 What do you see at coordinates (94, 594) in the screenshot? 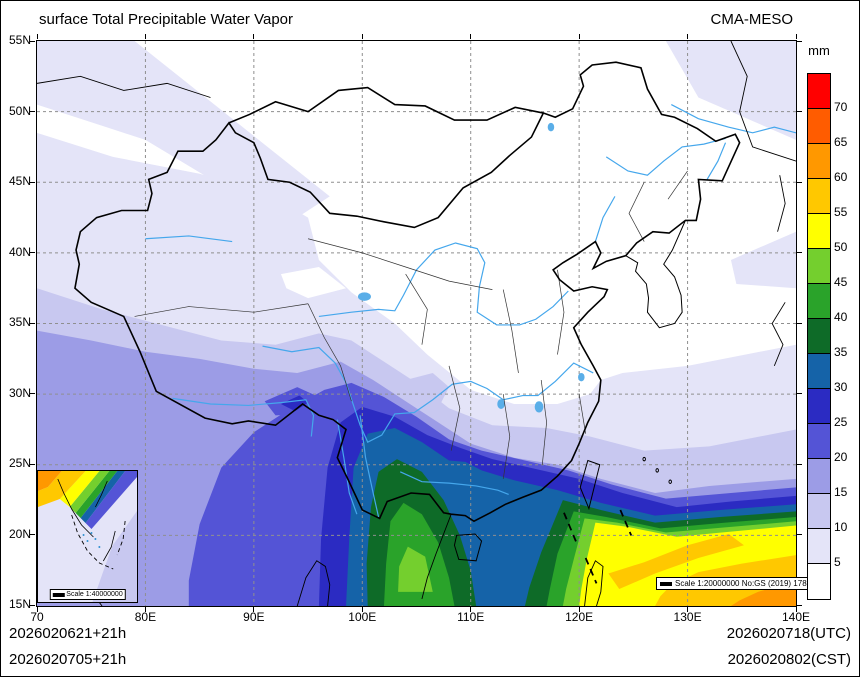
I see `inset-scale-text: Scale 1:40000000` at bounding box center [94, 594].